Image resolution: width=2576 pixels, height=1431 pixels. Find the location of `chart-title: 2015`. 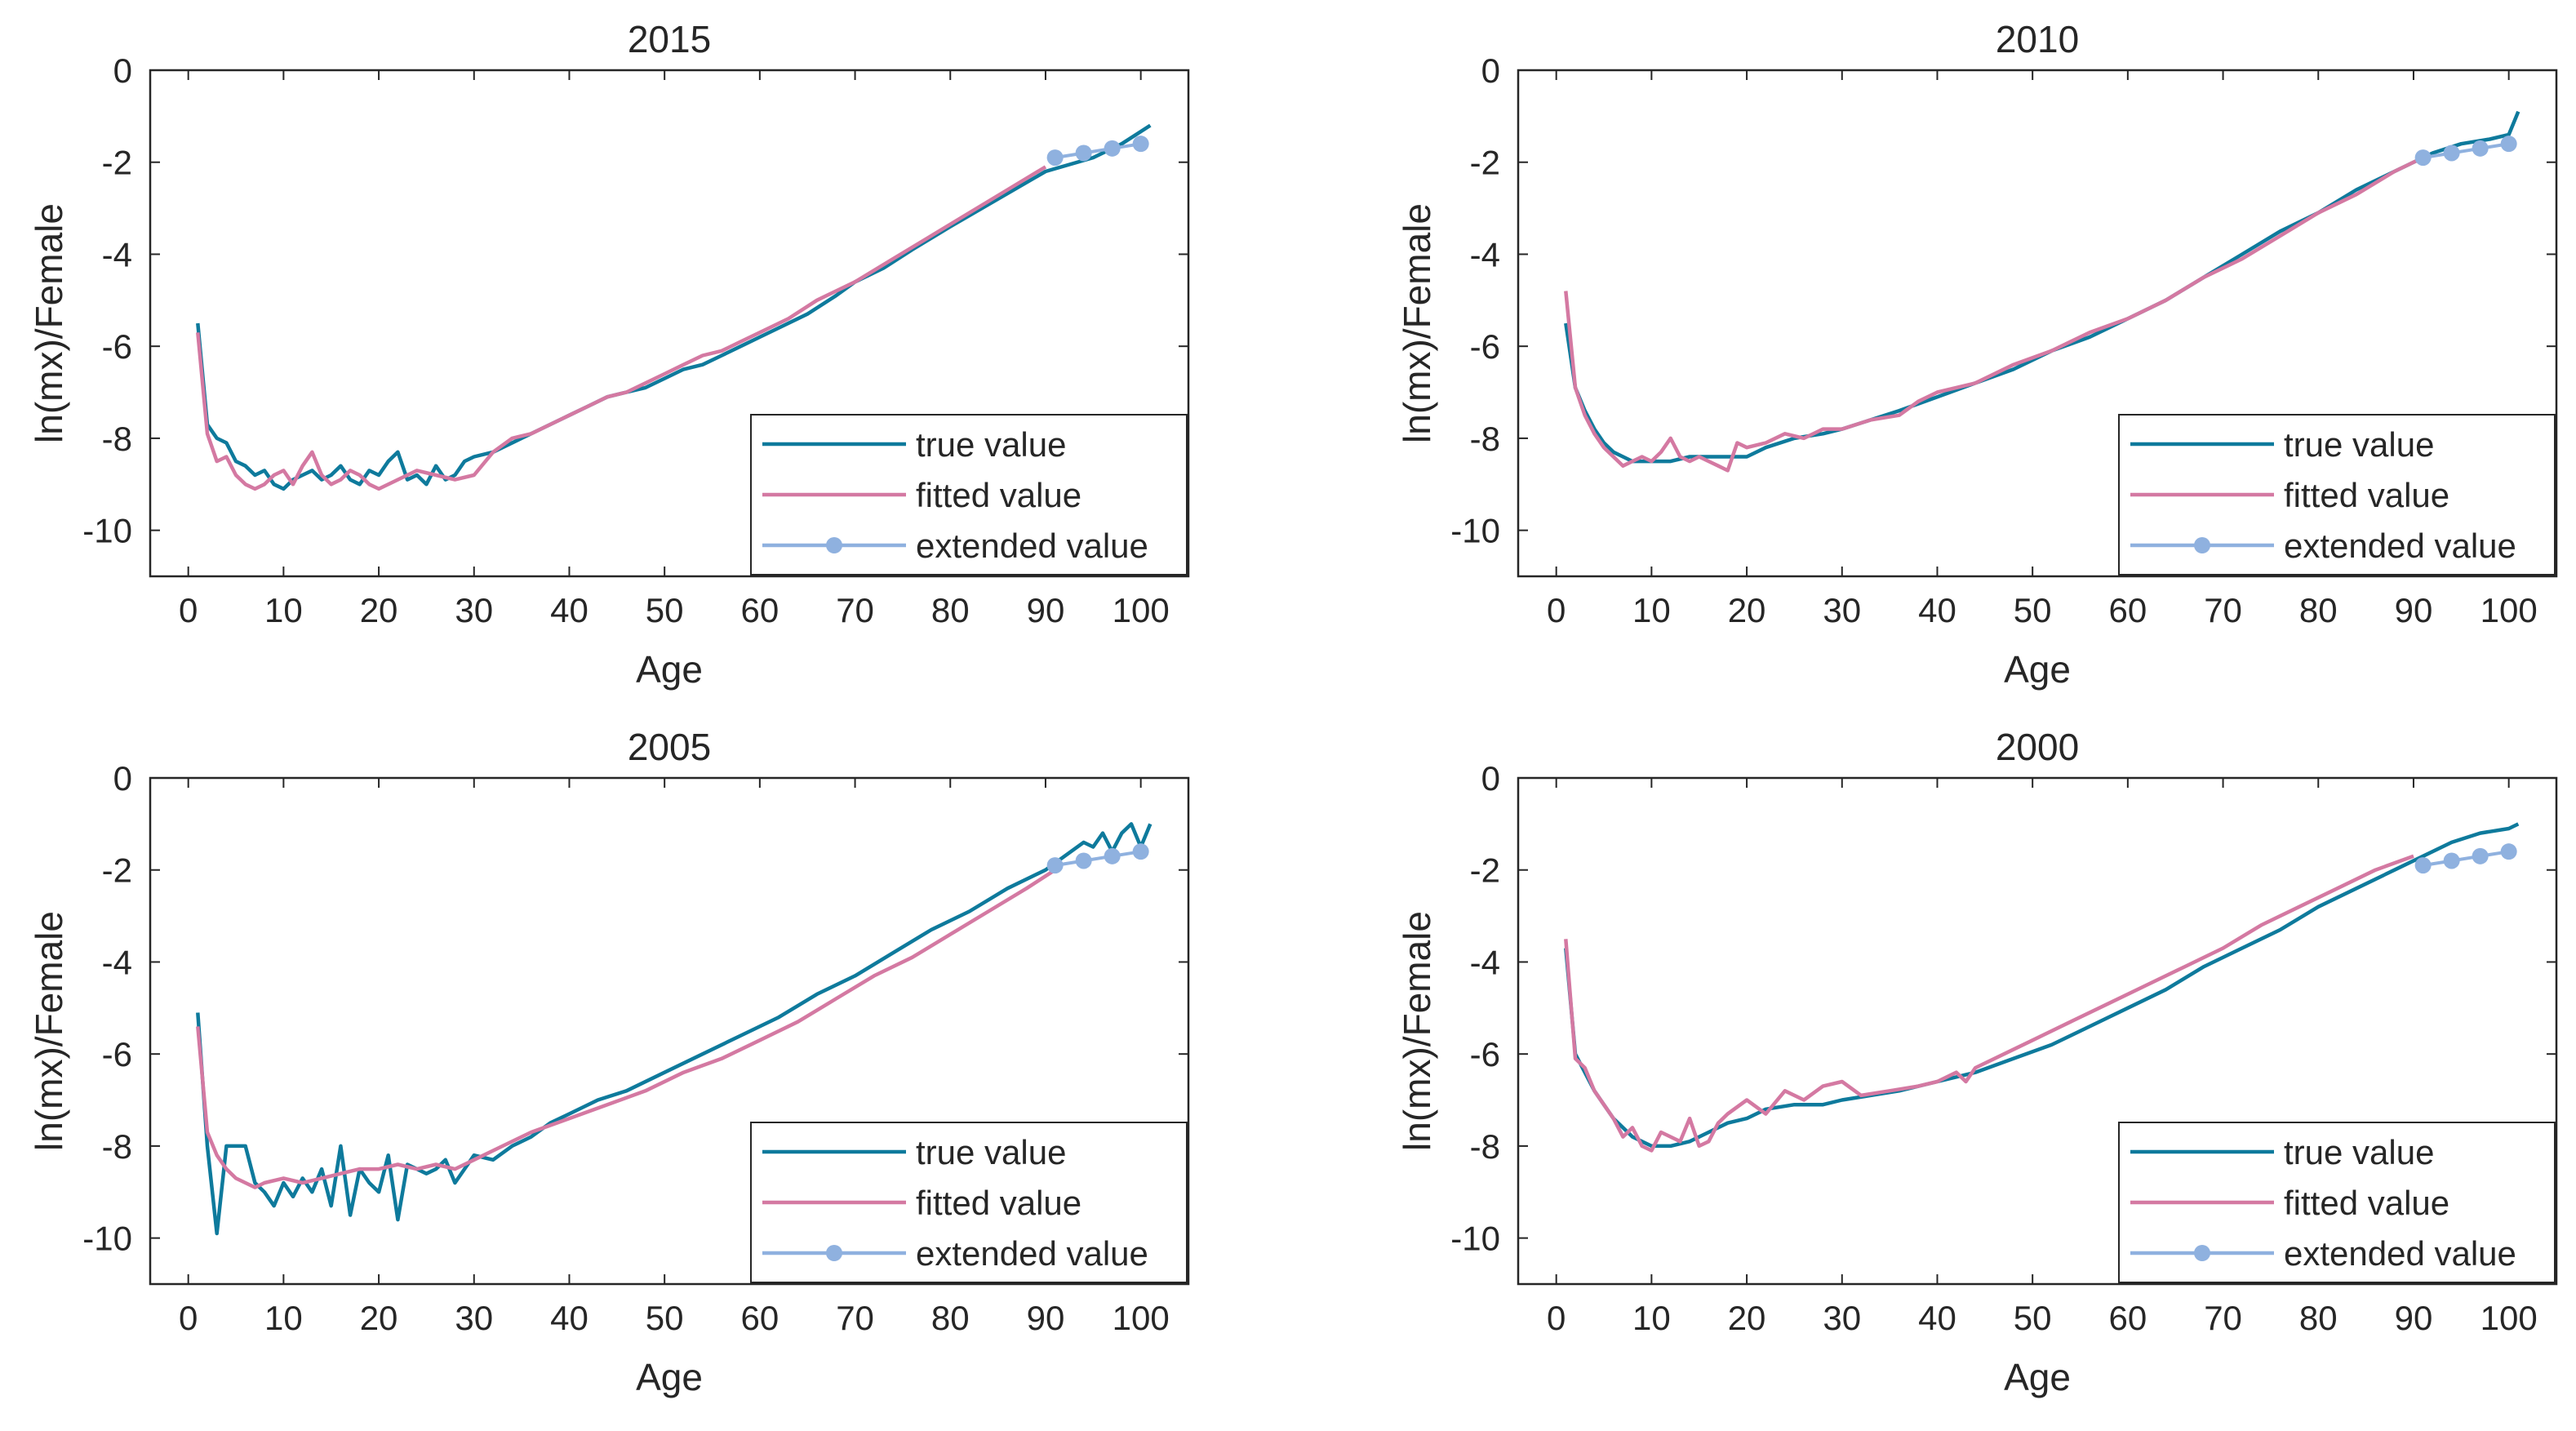

chart-title: 2015 is located at coordinates (669, 39).